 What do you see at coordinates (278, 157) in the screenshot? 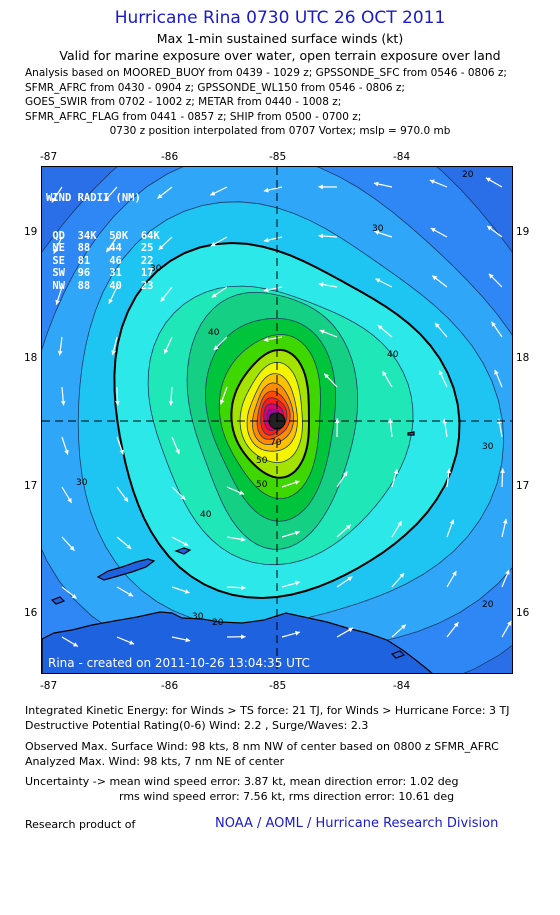
I see `lon-tick-top: -85` at bounding box center [278, 157].